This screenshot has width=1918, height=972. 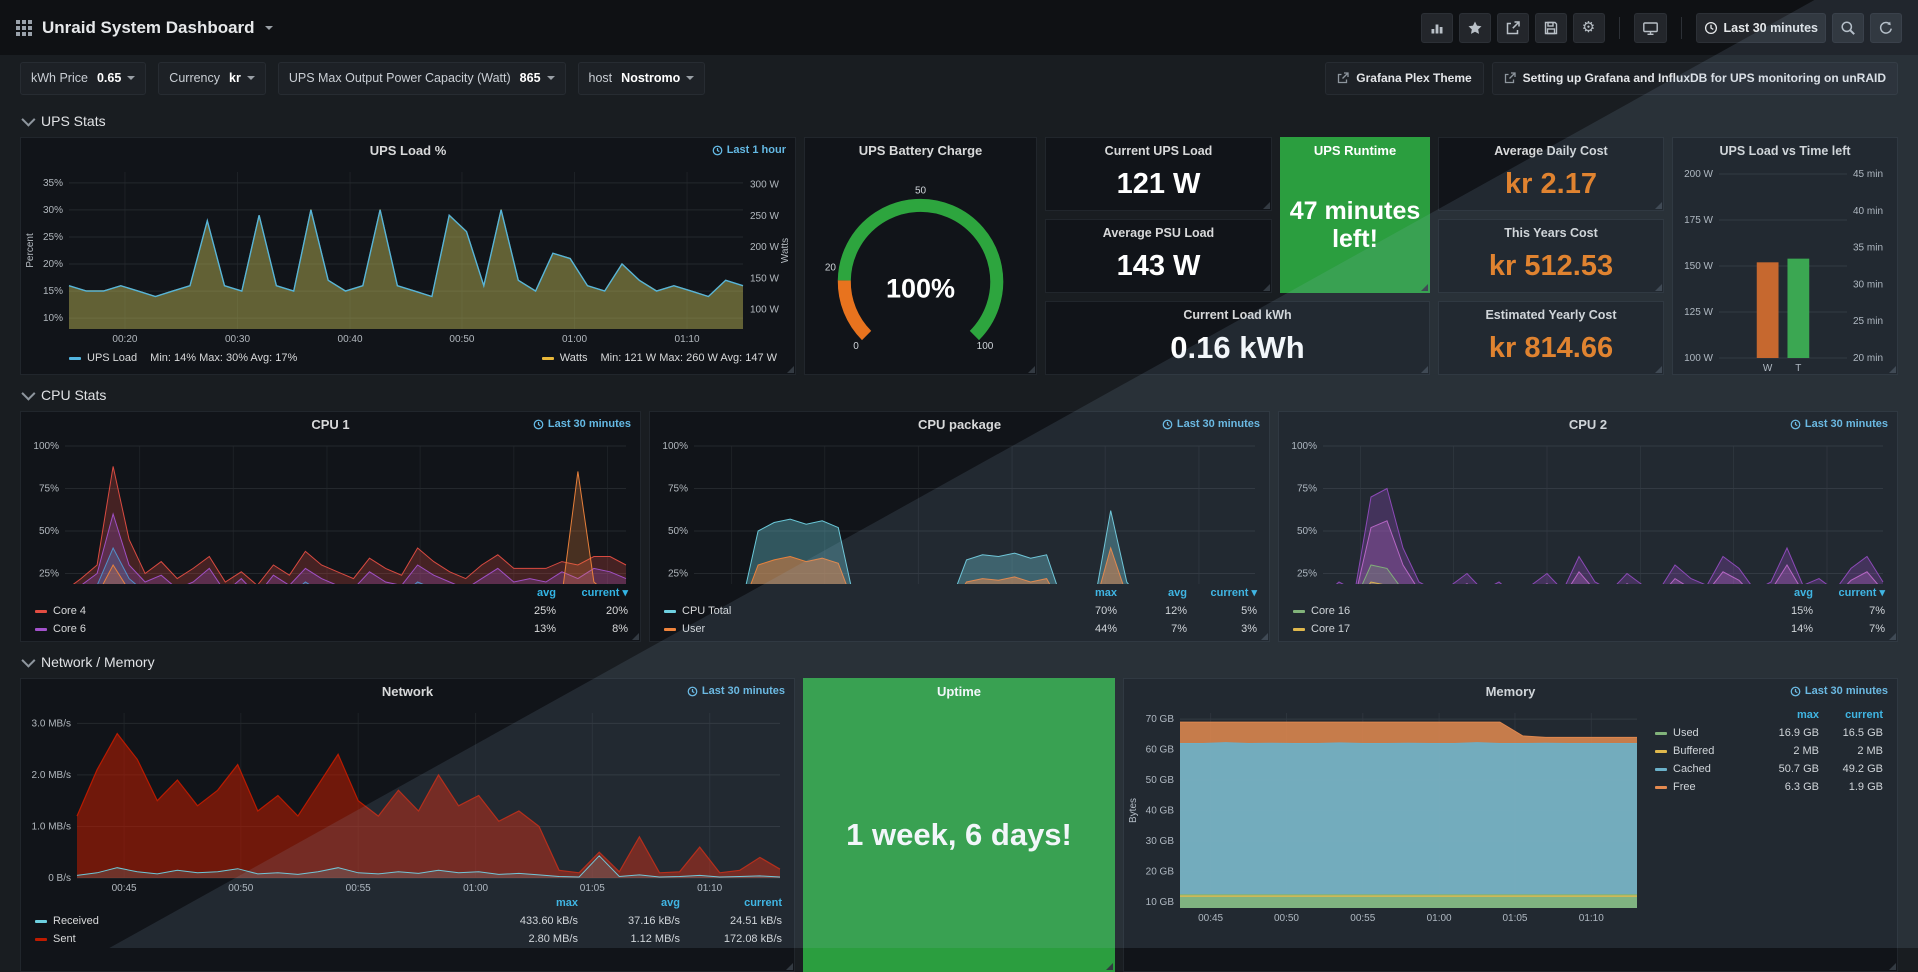 What do you see at coordinates (83, 78) in the screenshot?
I see `variable-kwh-price: kWh Price 0.65` at bounding box center [83, 78].